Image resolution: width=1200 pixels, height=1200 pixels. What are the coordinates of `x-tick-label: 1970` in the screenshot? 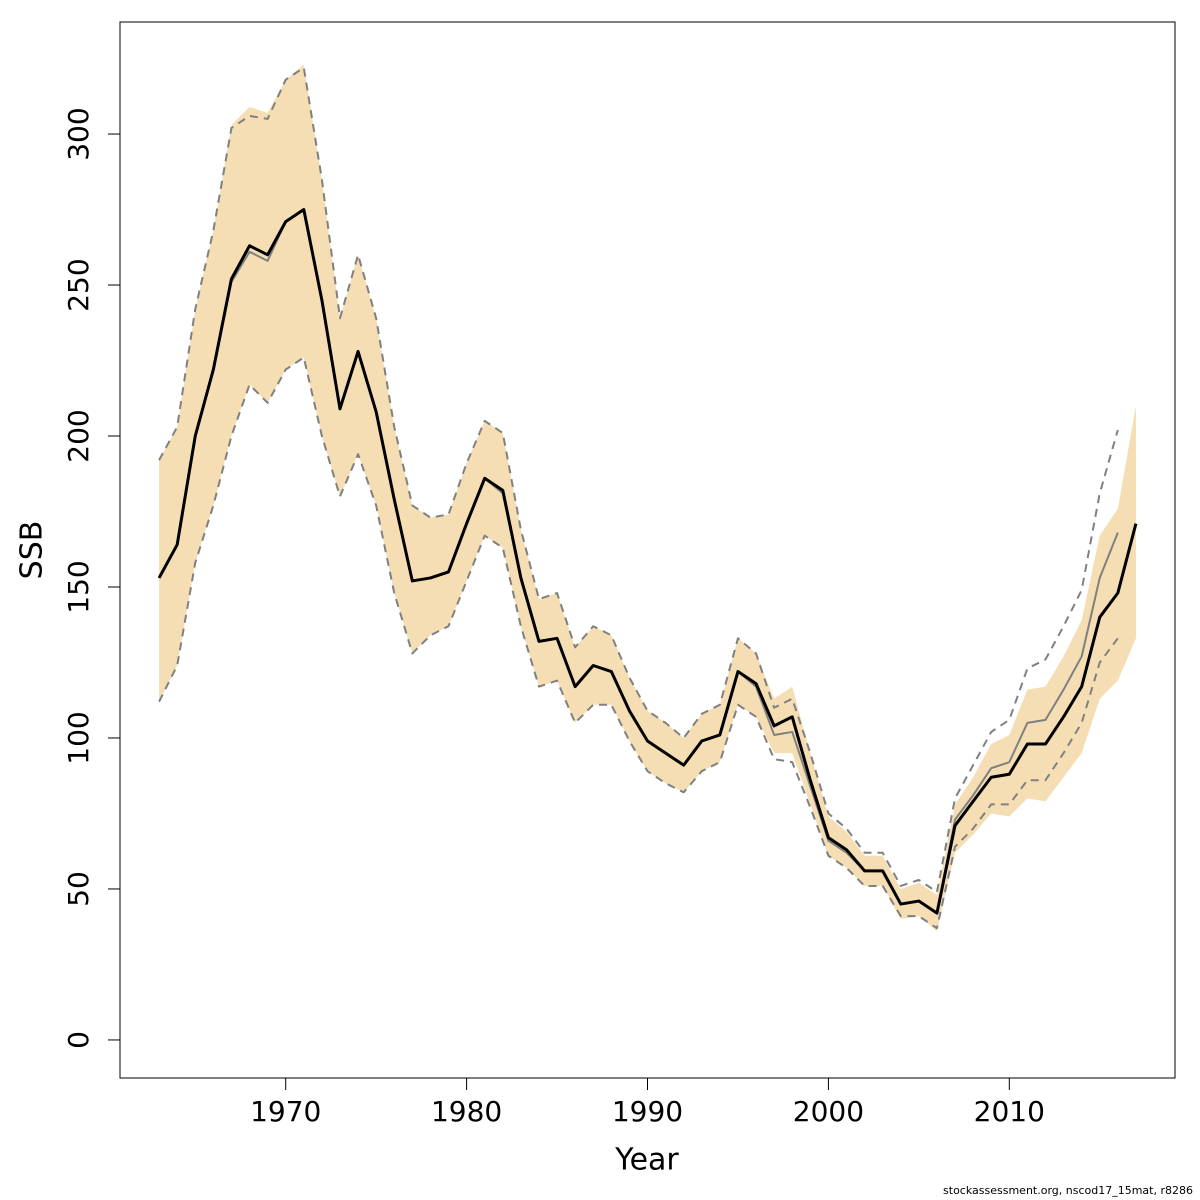 It's located at (285, 1111).